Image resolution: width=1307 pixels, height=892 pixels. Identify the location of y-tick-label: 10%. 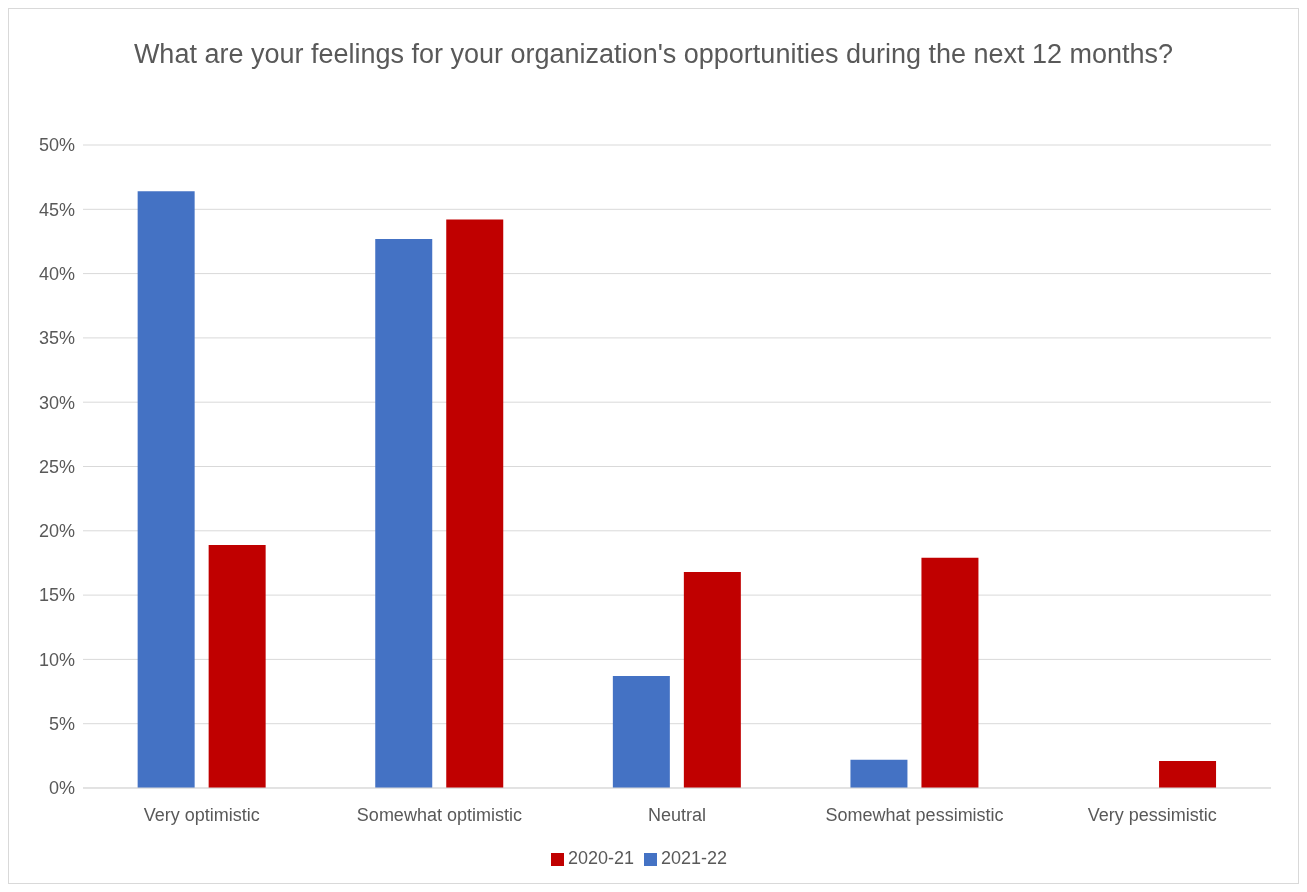
(56, 659).